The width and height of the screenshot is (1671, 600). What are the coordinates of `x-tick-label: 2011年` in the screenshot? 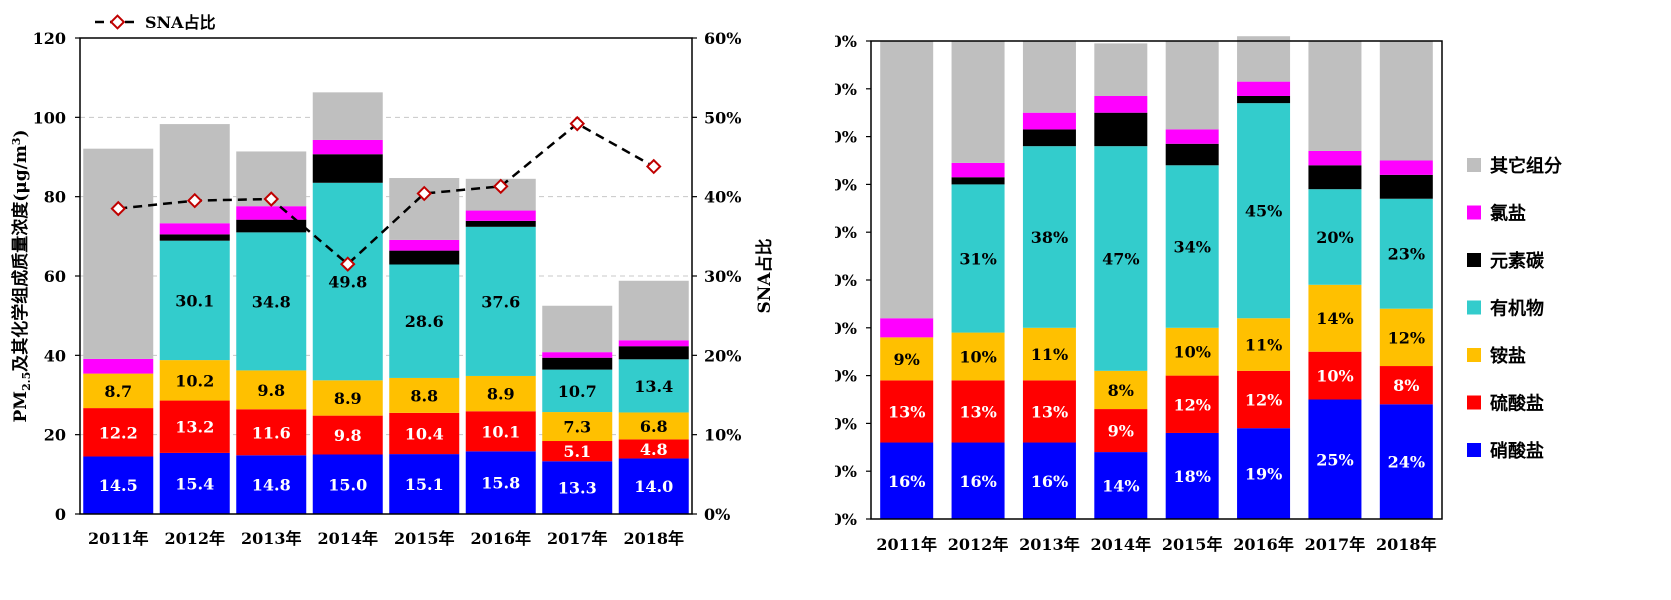 It's located at (906, 544).